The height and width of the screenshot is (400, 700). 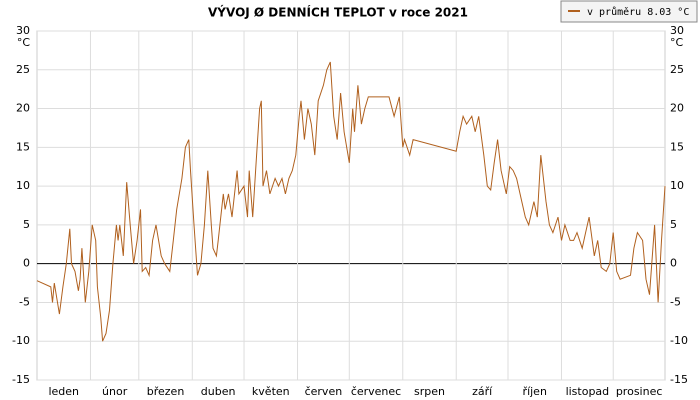 What do you see at coordinates (588, 391) in the screenshot?
I see `x-tick-label: listopad` at bounding box center [588, 391].